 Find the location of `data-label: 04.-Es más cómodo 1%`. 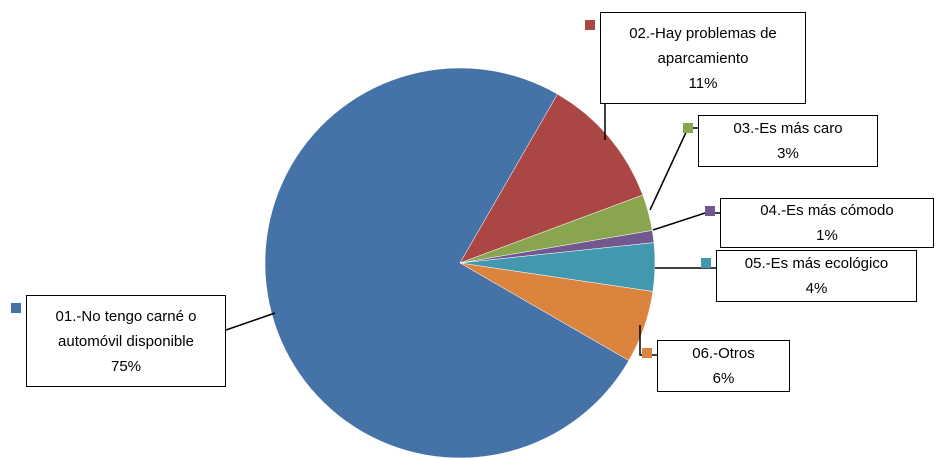

data-label: 04.-Es más cómodo 1% is located at coordinates (827, 223).